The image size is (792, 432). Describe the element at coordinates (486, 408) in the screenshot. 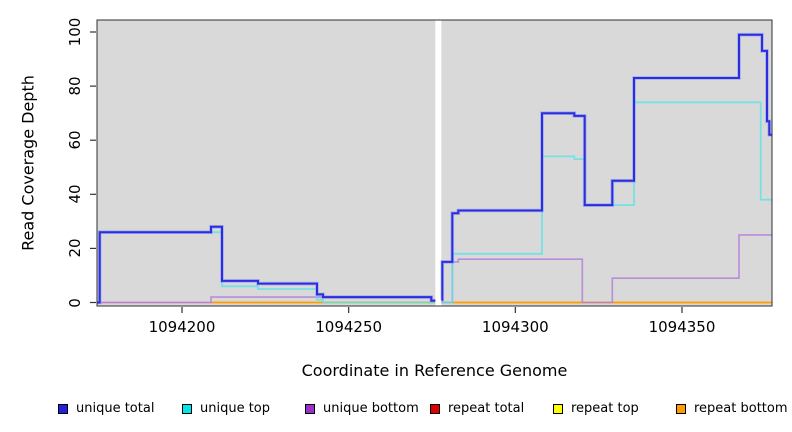

I see `legend-label: repeat total` at that location.